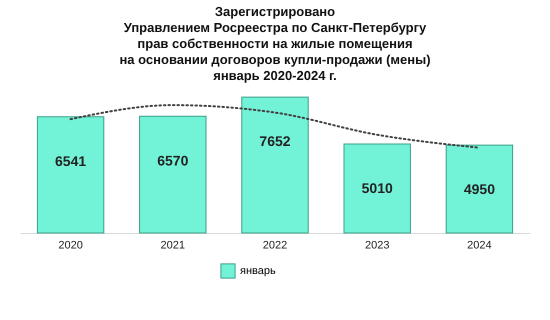  I want to click on text: Зарегистрировано, so click(275, 11).